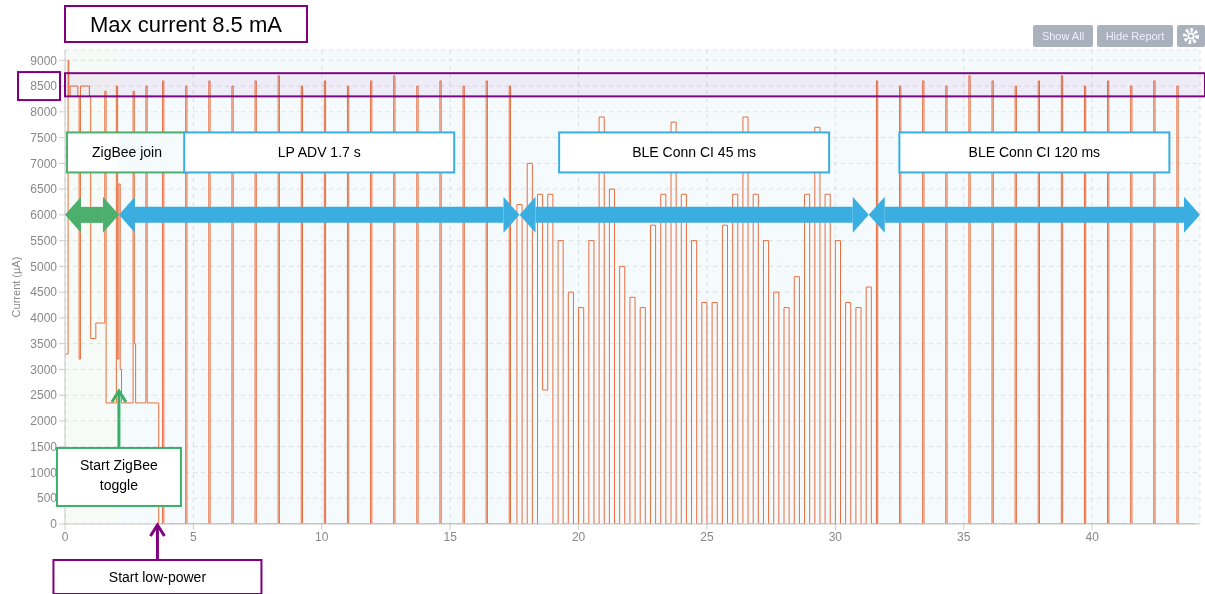  Describe the element at coordinates (322, 536) in the screenshot. I see `x-tick-label: 10` at that location.